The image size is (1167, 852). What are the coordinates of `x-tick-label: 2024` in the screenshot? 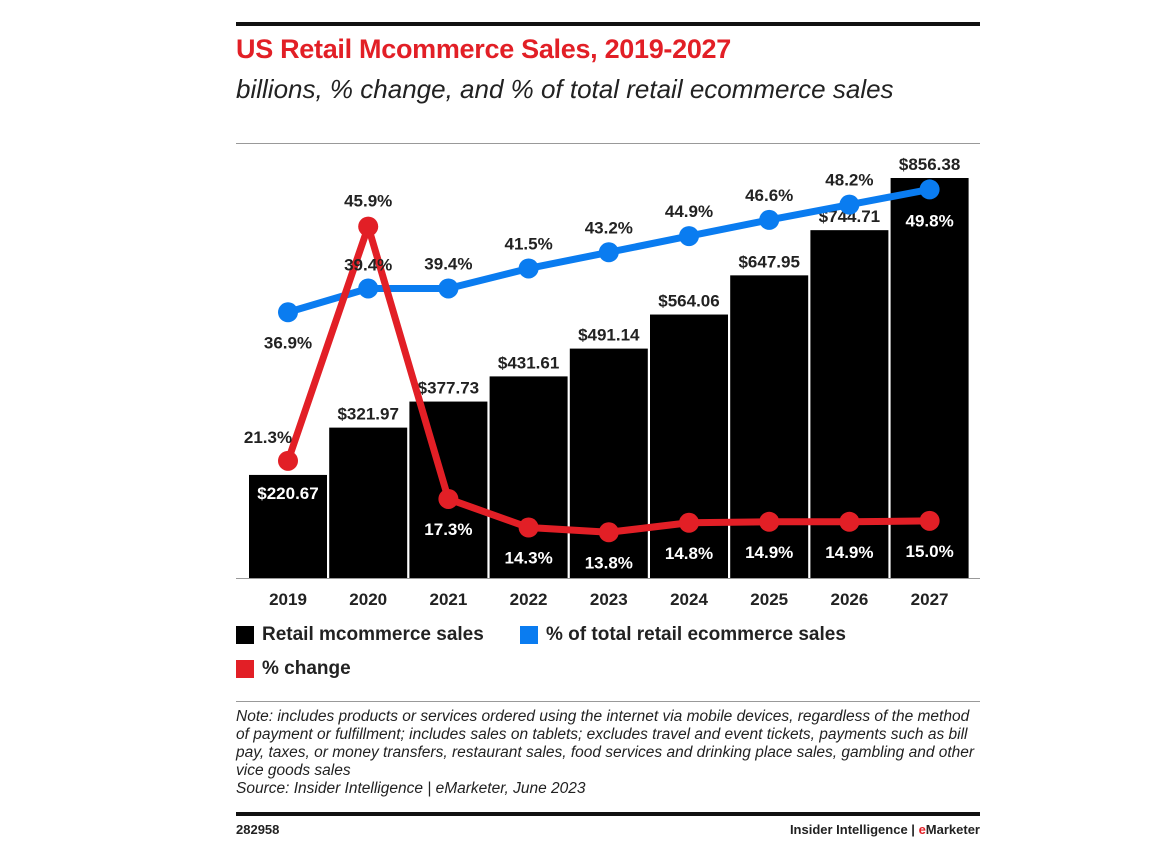 It's located at (689, 599).